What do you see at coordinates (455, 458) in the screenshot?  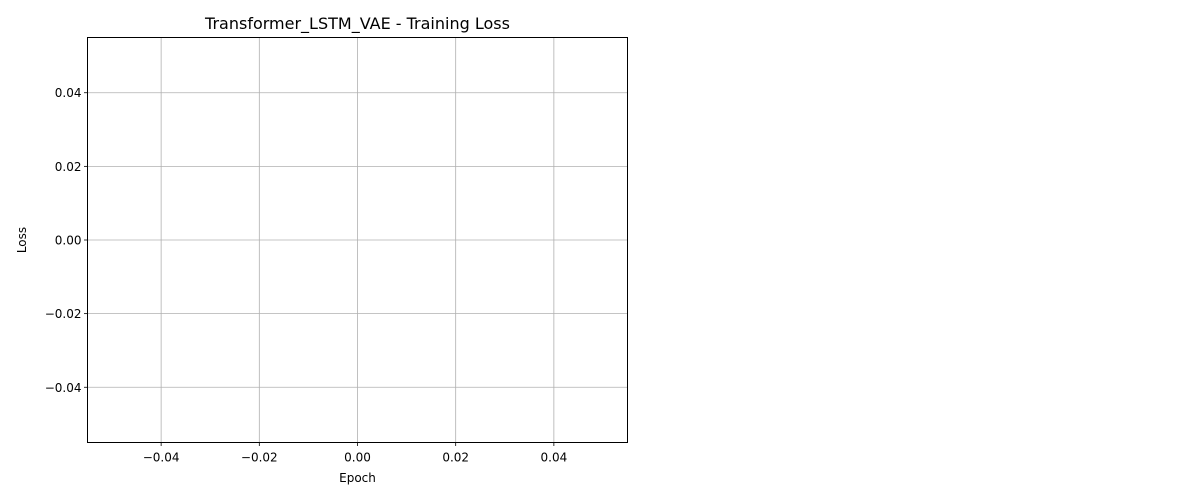 I see `x-tick-label: 0.02` at bounding box center [455, 458].